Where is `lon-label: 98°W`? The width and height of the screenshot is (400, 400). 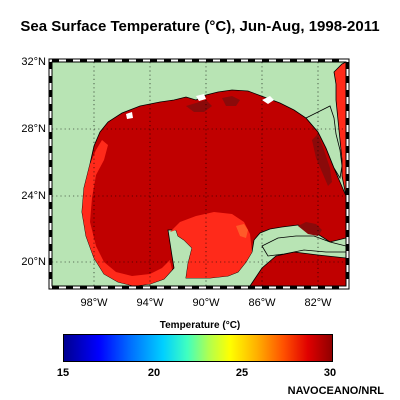 lon-label: 98°W is located at coordinates (94, 303).